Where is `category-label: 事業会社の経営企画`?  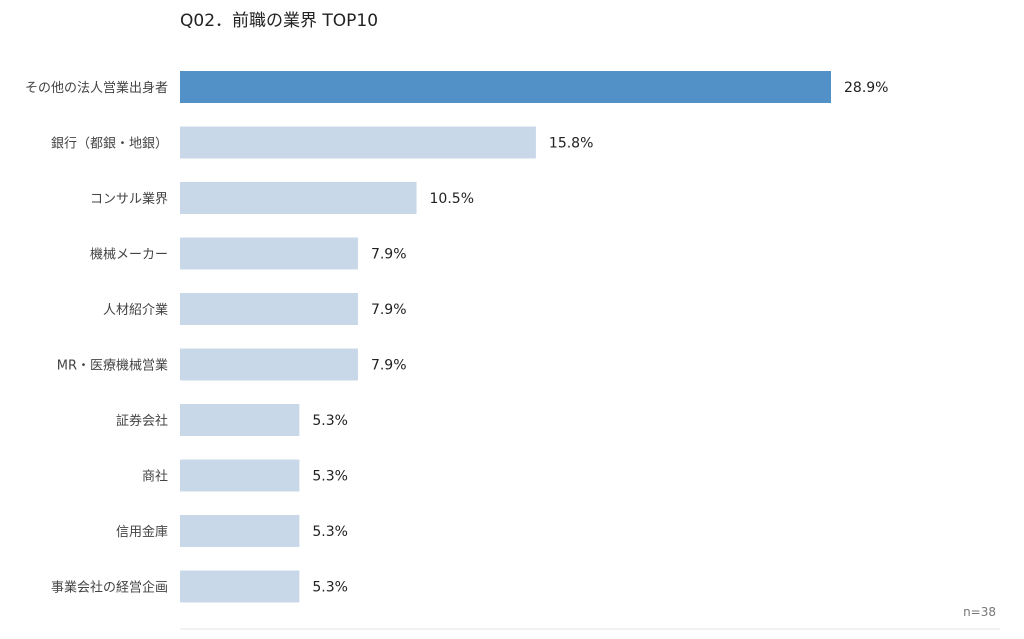 category-label: 事業会社の経営企画 is located at coordinates (109, 588).